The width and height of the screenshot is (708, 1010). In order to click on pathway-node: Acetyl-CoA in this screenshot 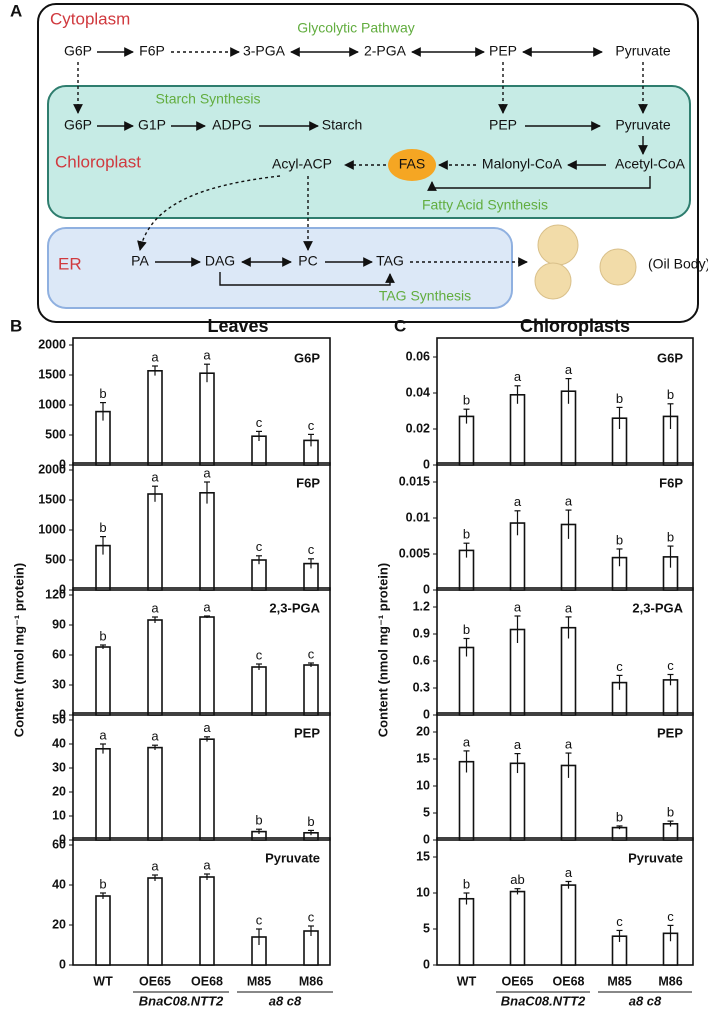, I will do `click(650, 164)`.